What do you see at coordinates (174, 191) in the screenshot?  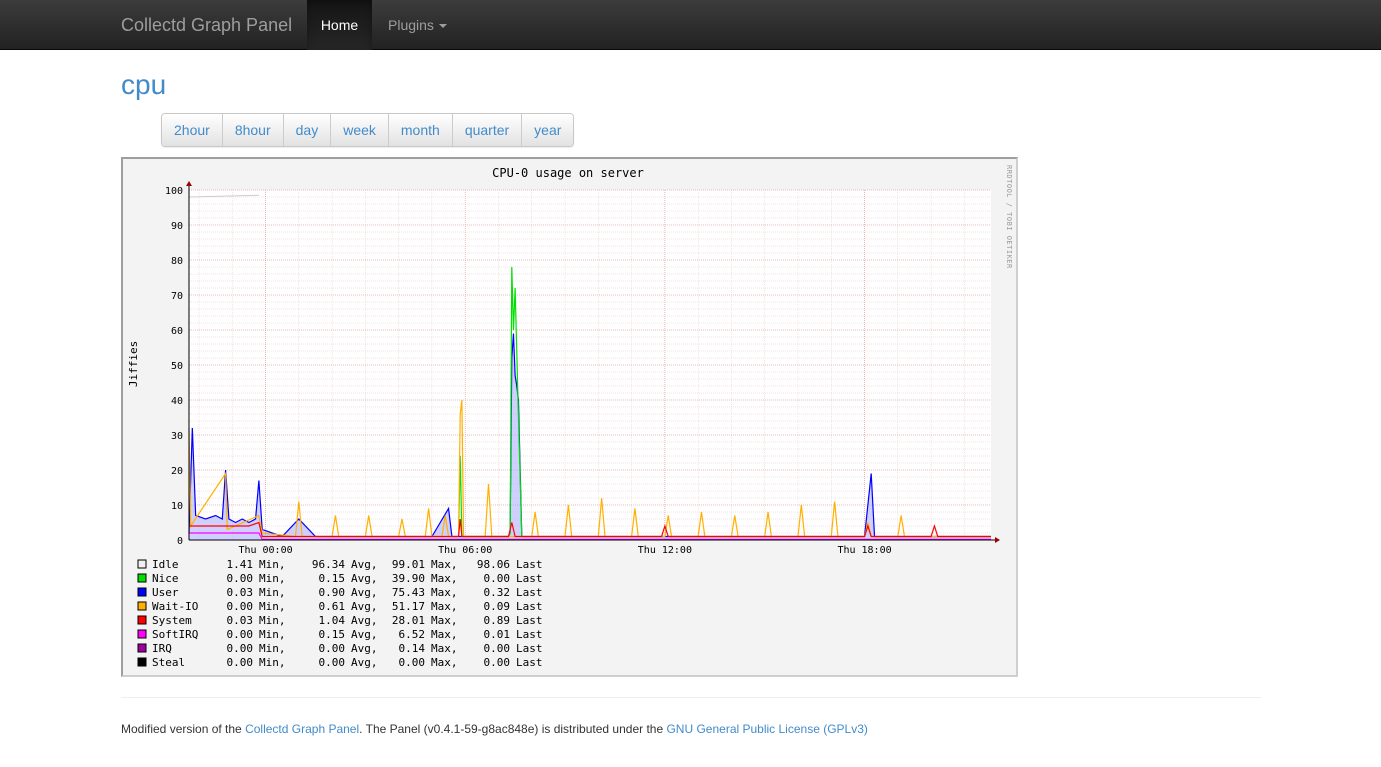 I see `y-tick-label: 100` at bounding box center [174, 191].